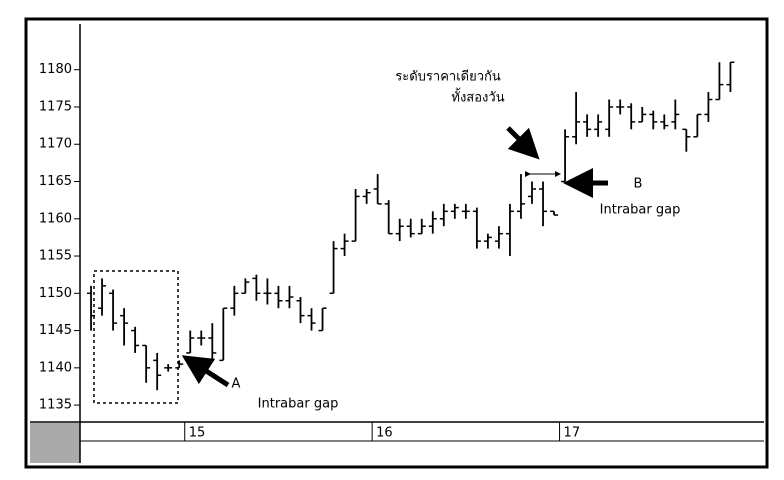  Describe the element at coordinates (55, 405) in the screenshot. I see `y-tick-label: 1135` at that location.